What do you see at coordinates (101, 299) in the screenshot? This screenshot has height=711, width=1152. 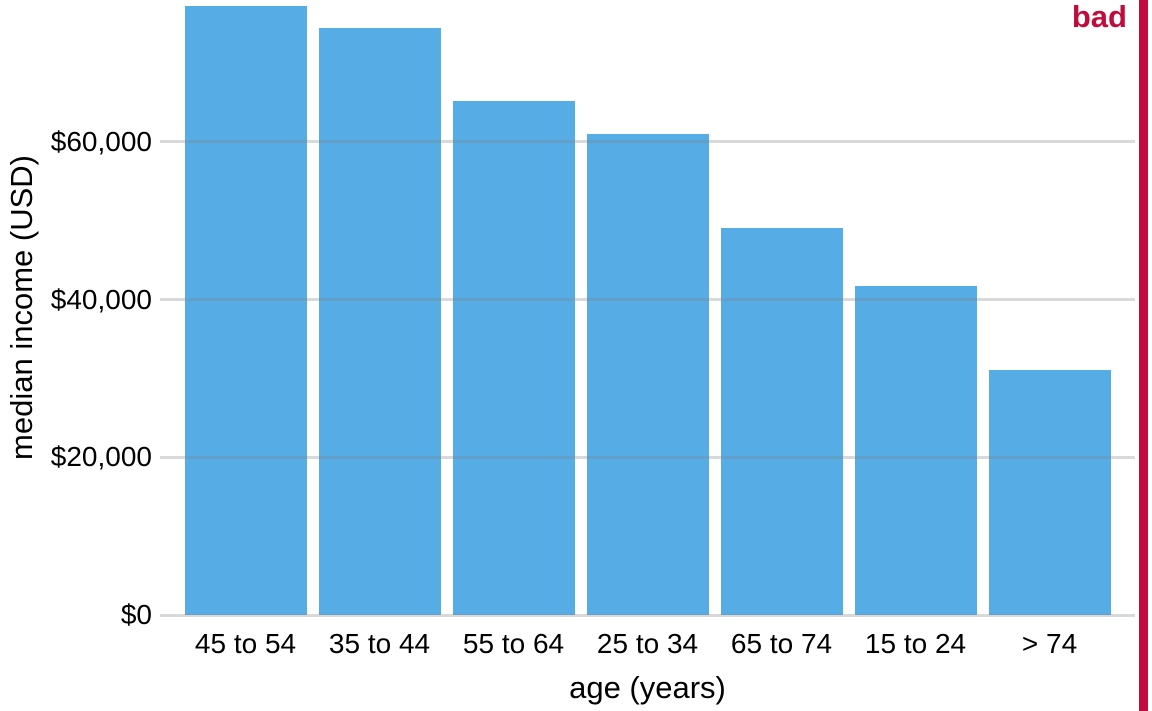 I see `y-tick-label-40000: $40,000` at bounding box center [101, 299].